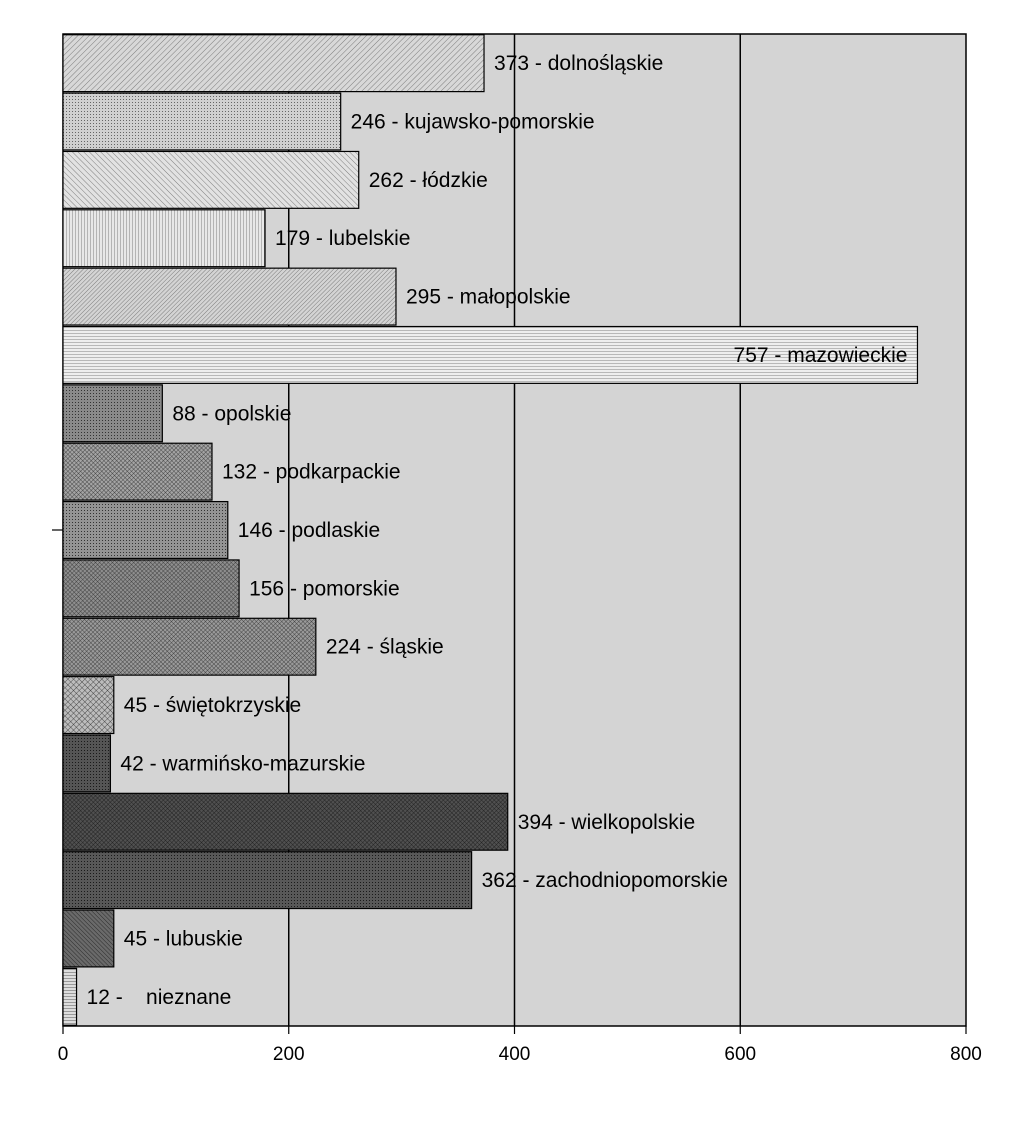 This screenshot has height=1125, width=1024. Describe the element at coordinates (231, 413) in the screenshot. I see `bar-label-7: 88 - opolskie` at that location.